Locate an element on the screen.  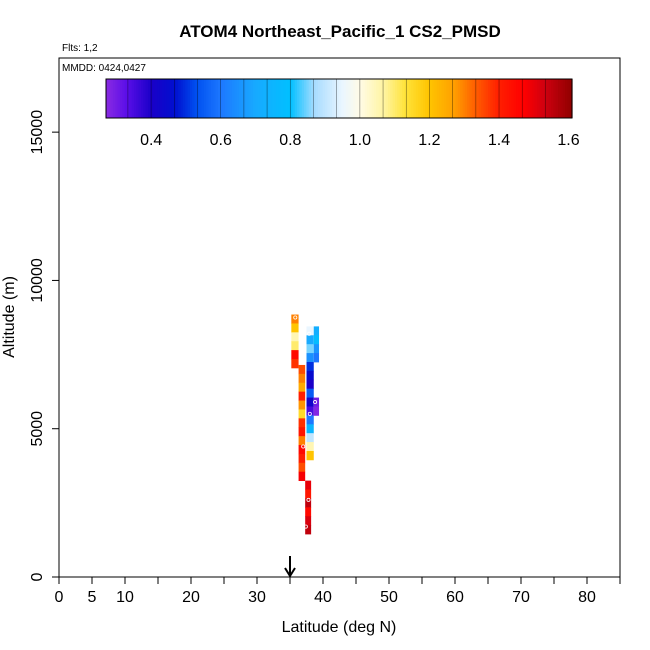
x-tick-label: 40 is located at coordinates (323, 597).